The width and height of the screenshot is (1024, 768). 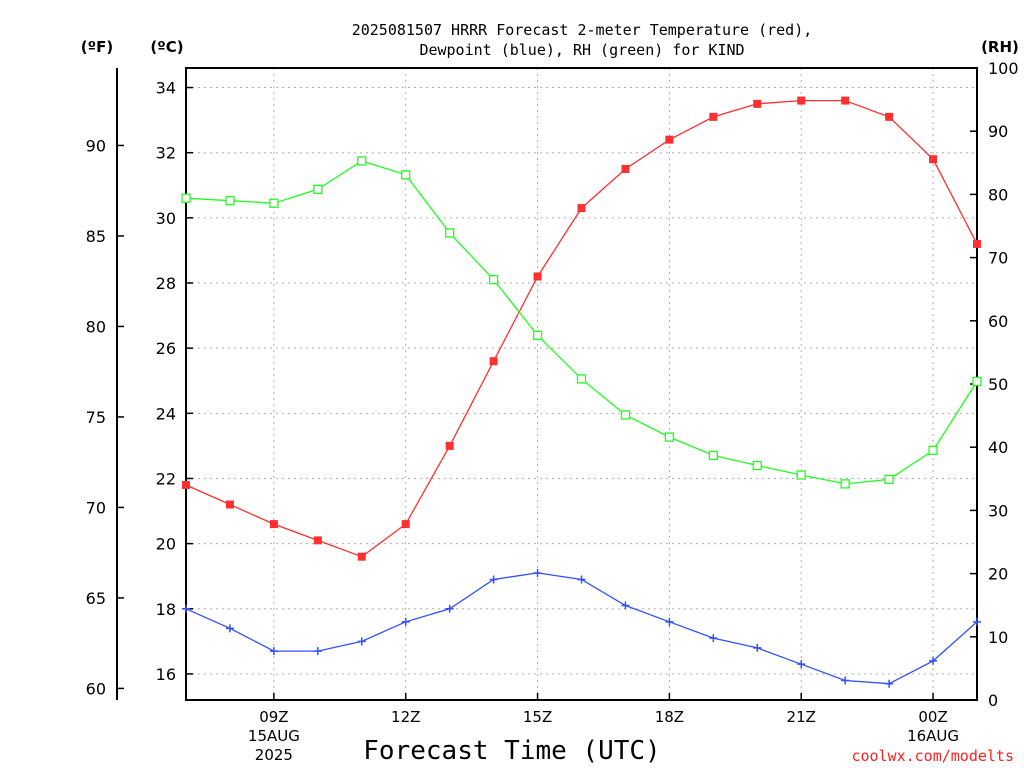 What do you see at coordinates (933, 736) in the screenshot?
I see `x-tick-label: 16AUG` at bounding box center [933, 736].